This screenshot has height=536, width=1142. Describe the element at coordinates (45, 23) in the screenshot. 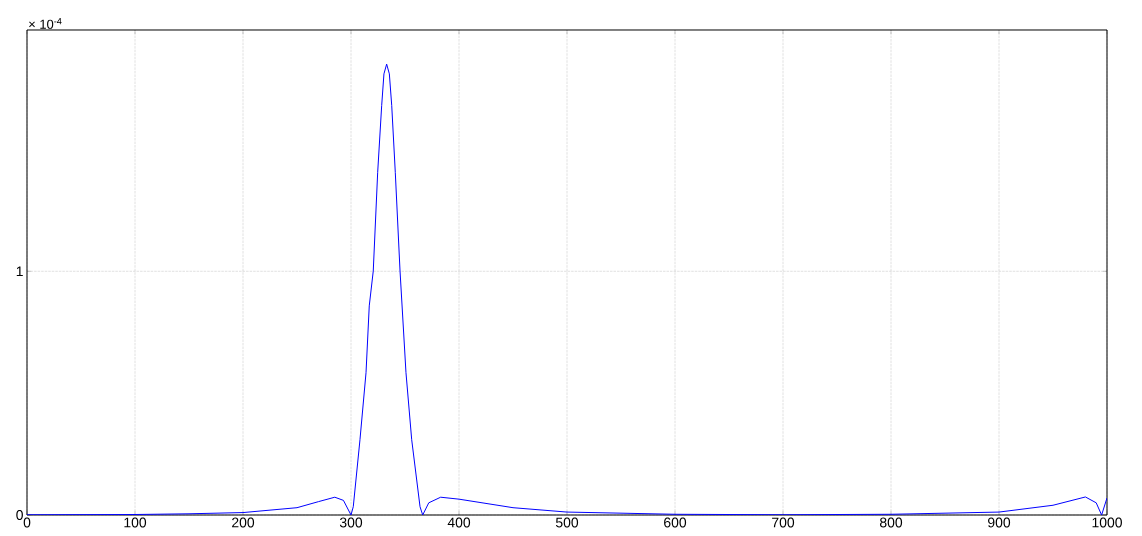

I see `text: × 10$^{-4}$` at that location.